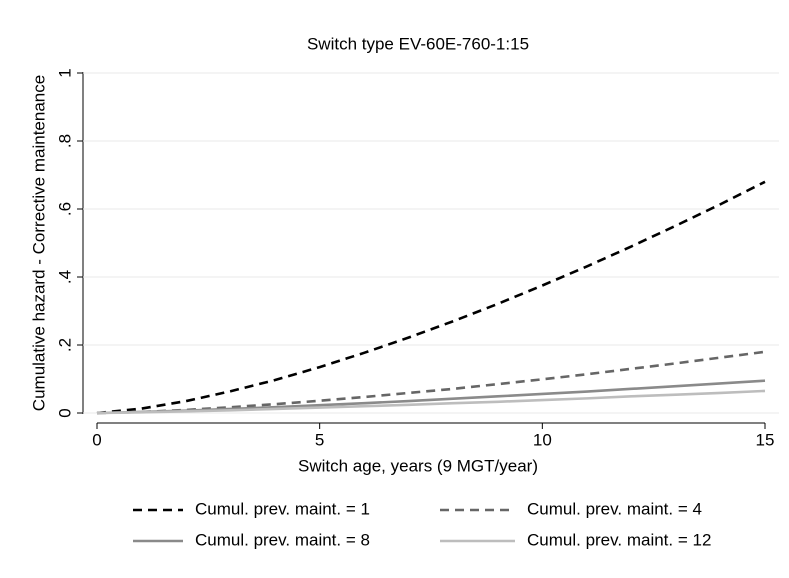 The width and height of the screenshot is (789, 578). Describe the element at coordinates (96, 439) in the screenshot. I see `x-tick-label: 0` at that location.